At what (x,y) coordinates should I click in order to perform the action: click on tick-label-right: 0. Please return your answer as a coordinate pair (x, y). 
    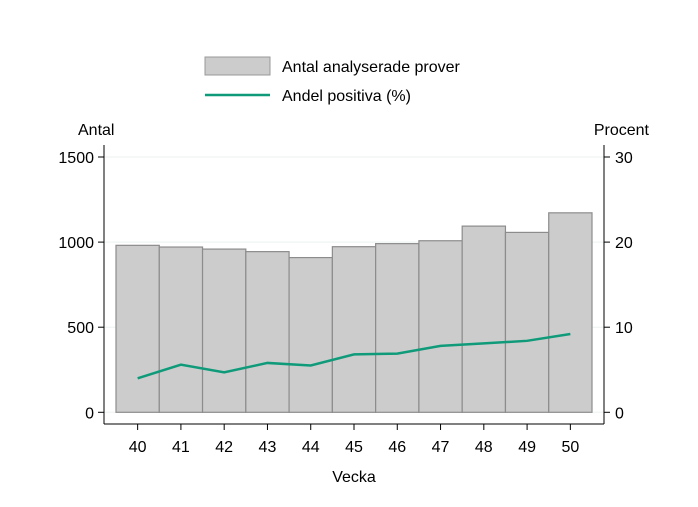
    Looking at the image, I should click on (619, 413).